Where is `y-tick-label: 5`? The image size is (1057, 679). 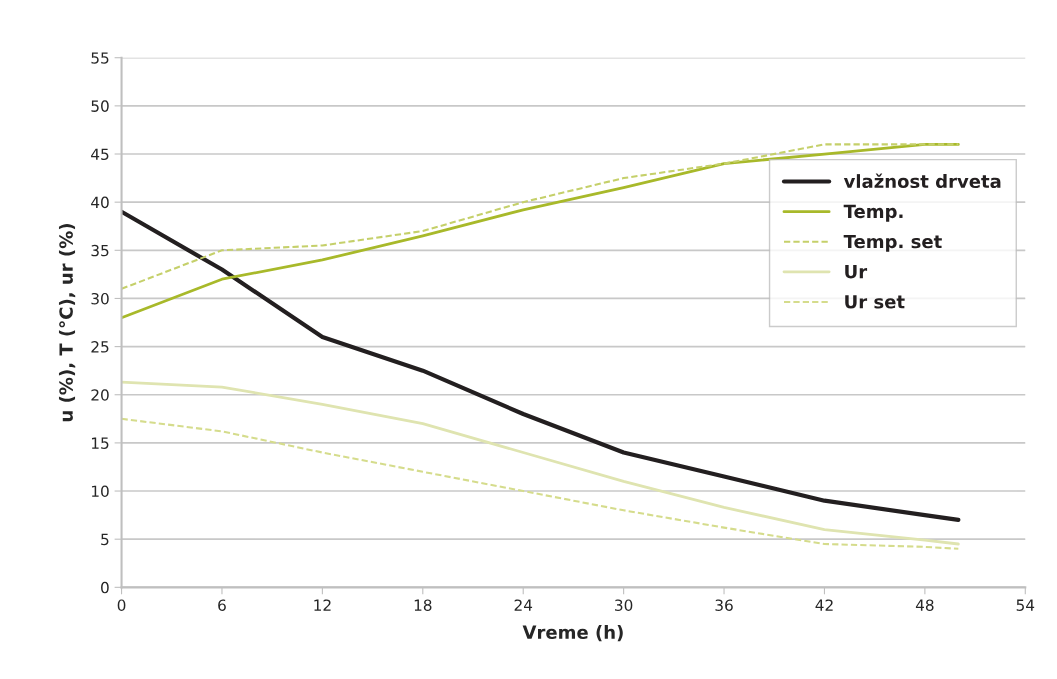
y-tick-label: 5 is located at coordinates (105, 539).